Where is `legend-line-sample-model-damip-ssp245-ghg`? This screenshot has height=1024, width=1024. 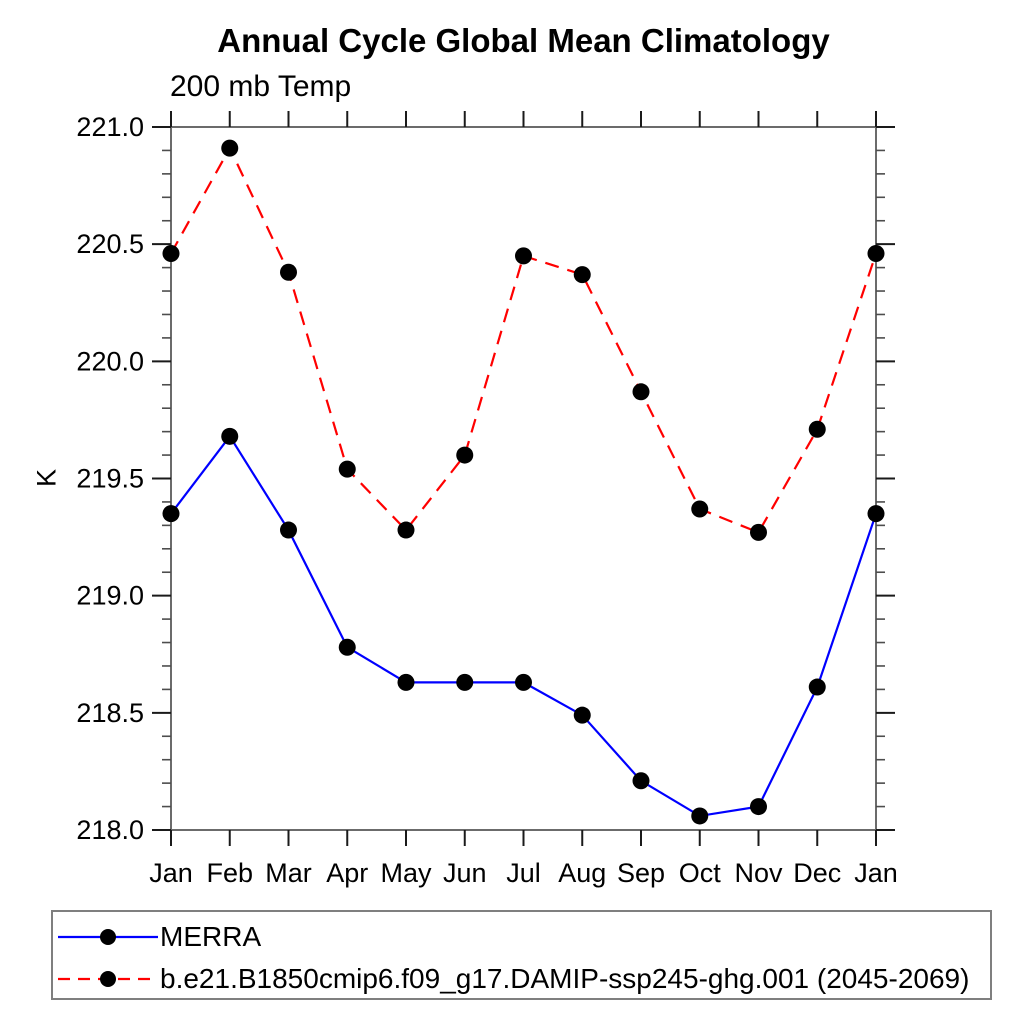 legend-line-sample-model-damip-ssp245-ghg is located at coordinates (108, 979).